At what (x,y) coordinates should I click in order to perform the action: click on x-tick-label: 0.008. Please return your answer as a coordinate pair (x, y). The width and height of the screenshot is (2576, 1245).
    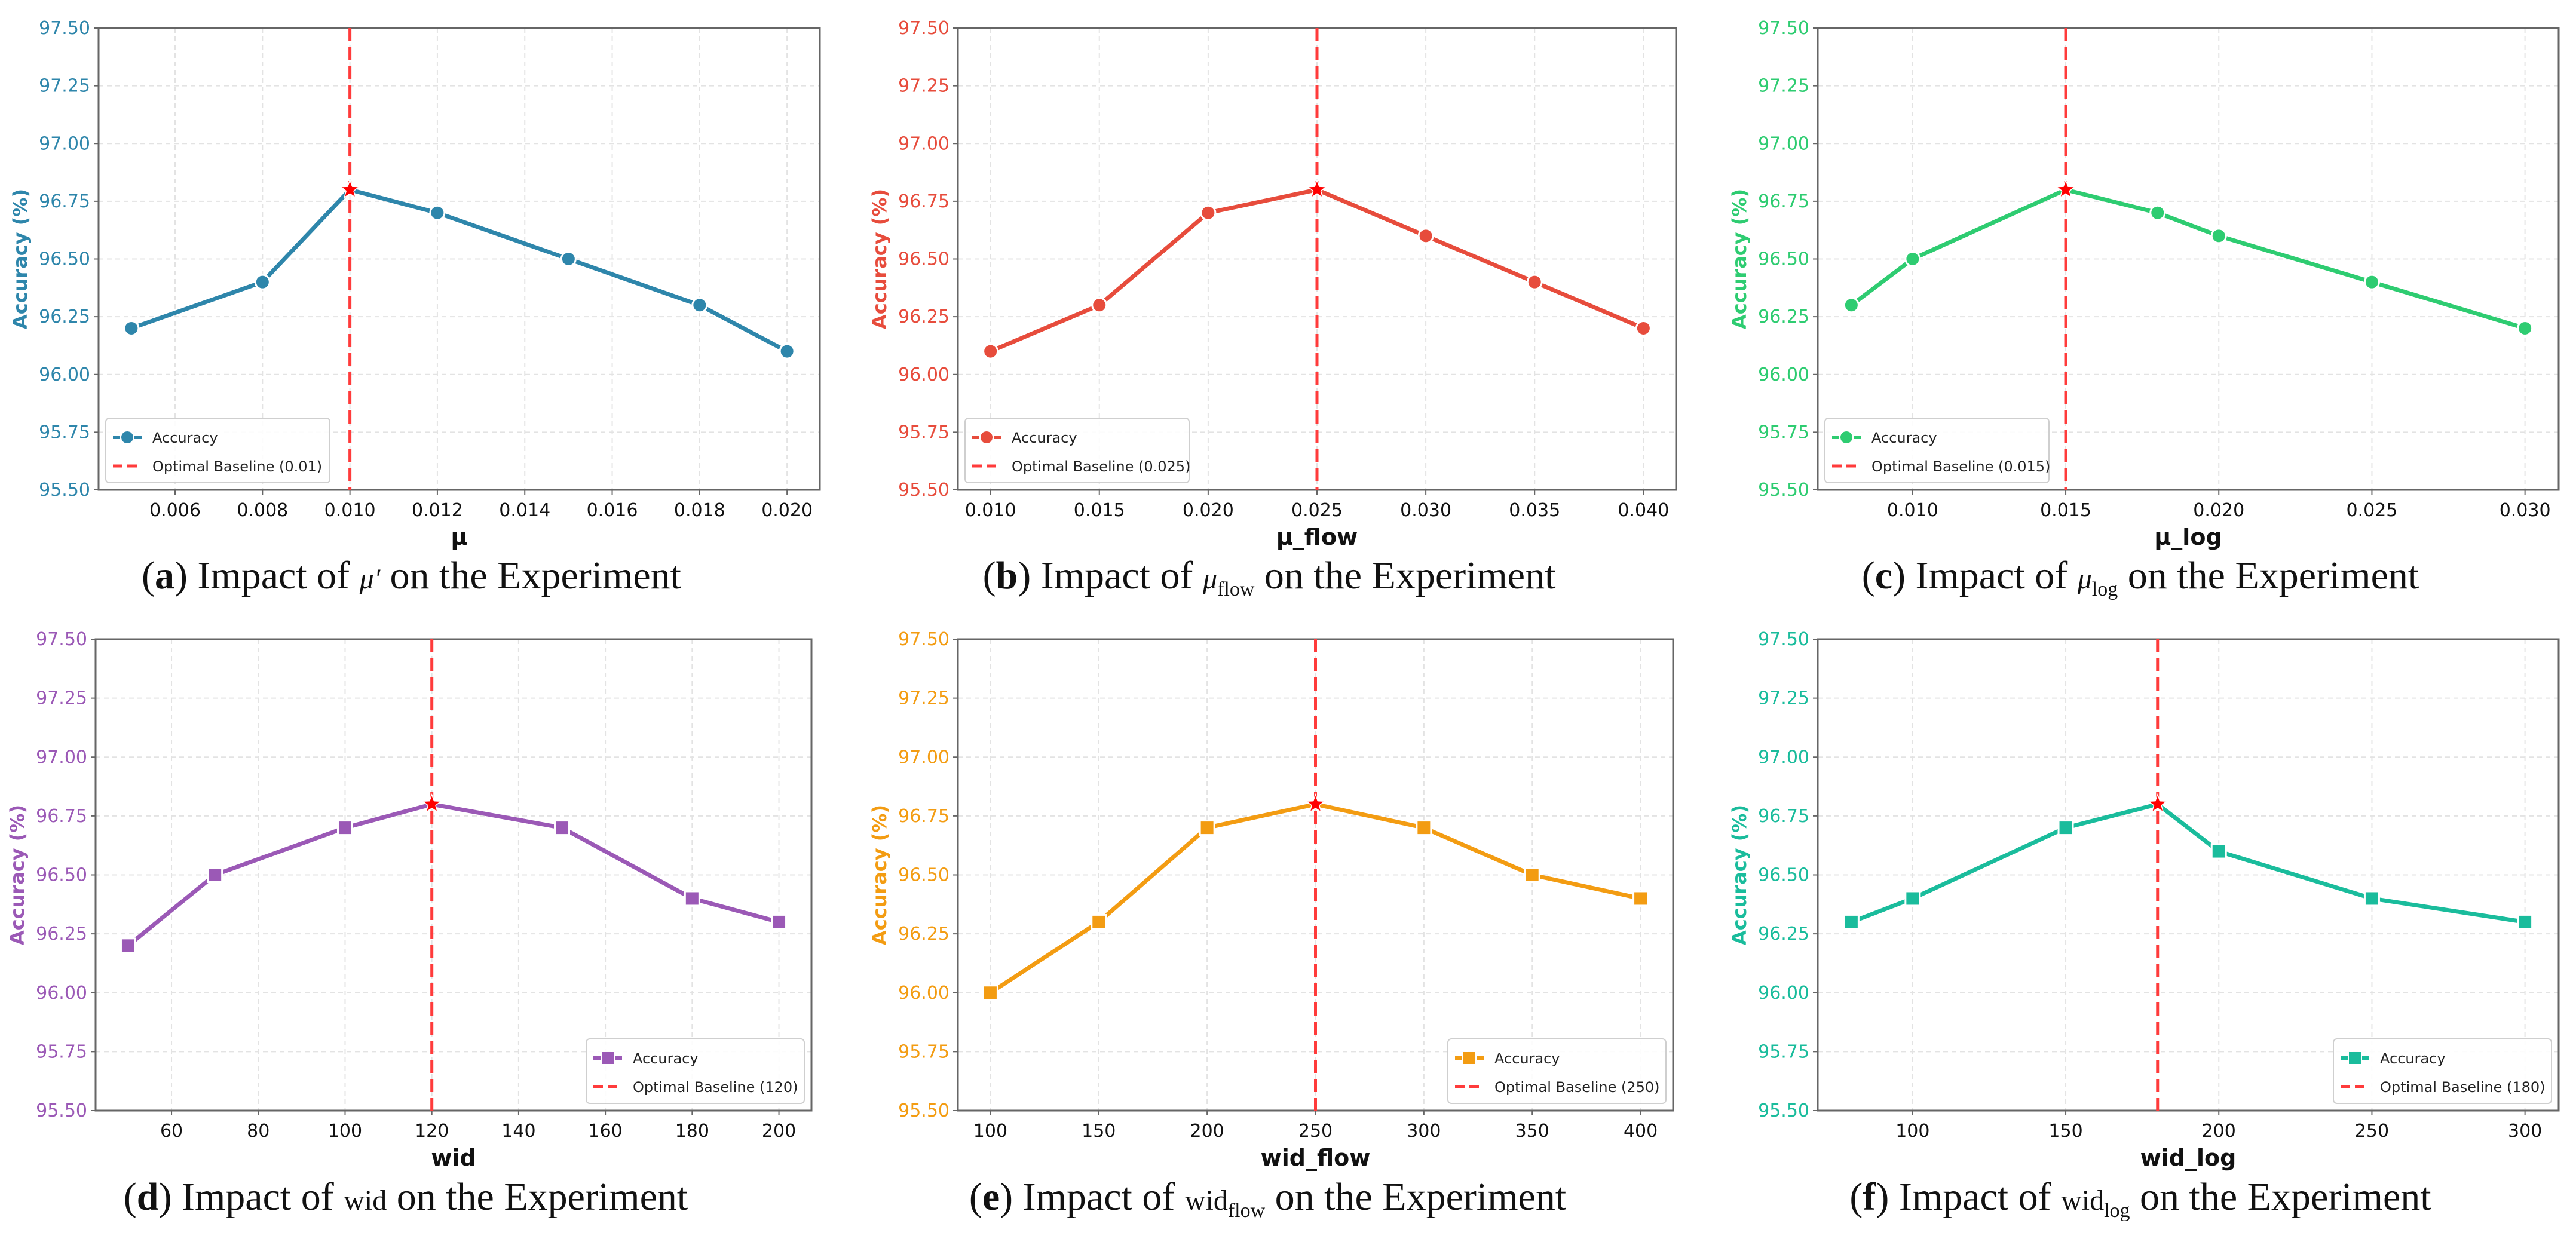
    Looking at the image, I should click on (262, 510).